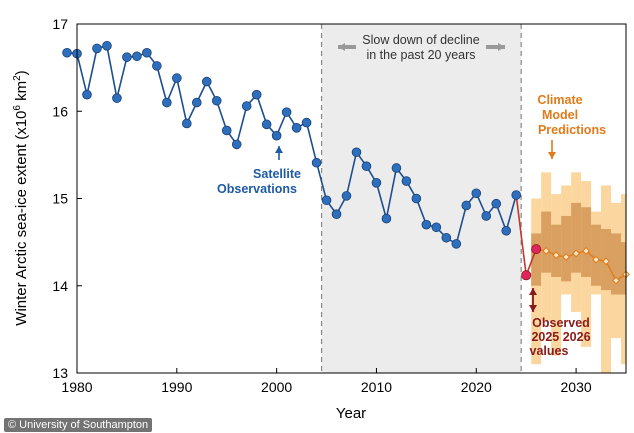 This screenshot has width=634, height=433. What do you see at coordinates (336, 214) in the screenshot?
I see `satellite-point-2006` at bounding box center [336, 214].